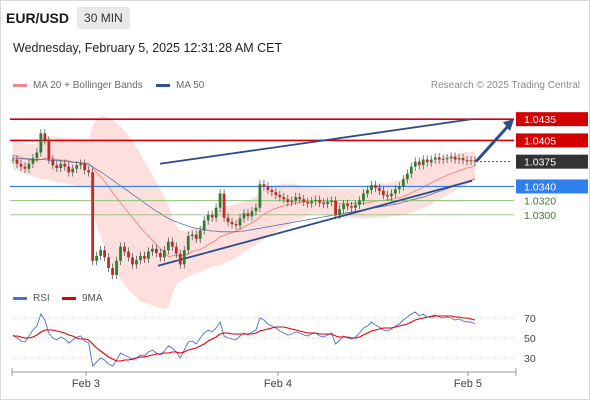 The width and height of the screenshot is (590, 400). Describe the element at coordinates (530, 339) in the screenshot. I see `rsi-tick-label: 50` at that location.